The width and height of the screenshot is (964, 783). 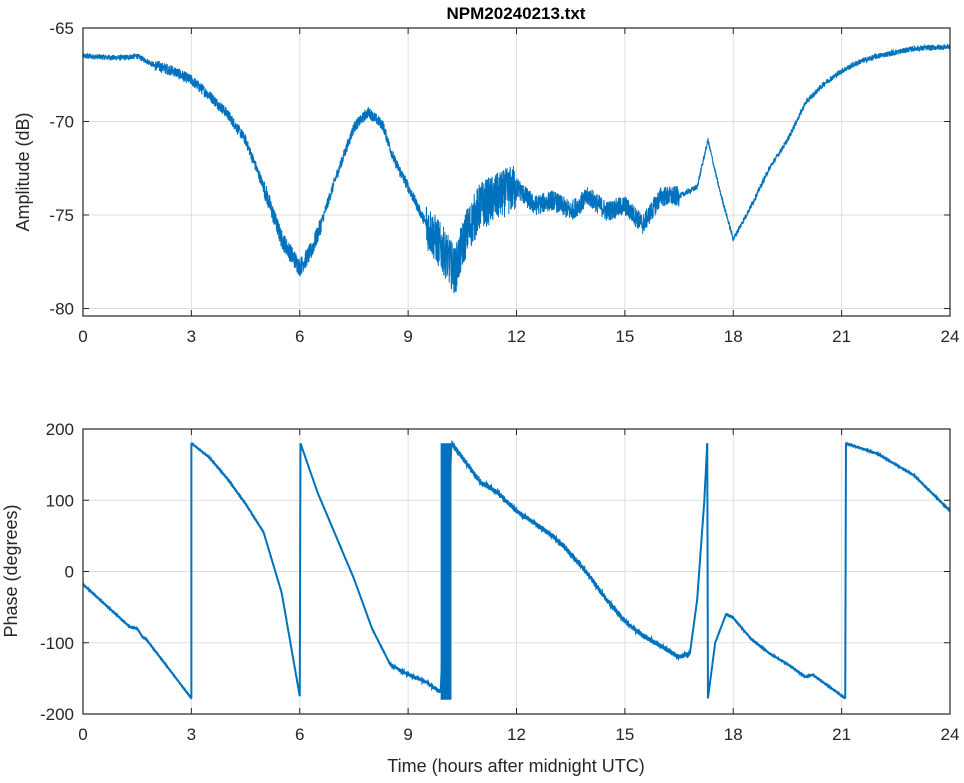 I want to click on y-tick-label: -200, so click(x=57, y=714).